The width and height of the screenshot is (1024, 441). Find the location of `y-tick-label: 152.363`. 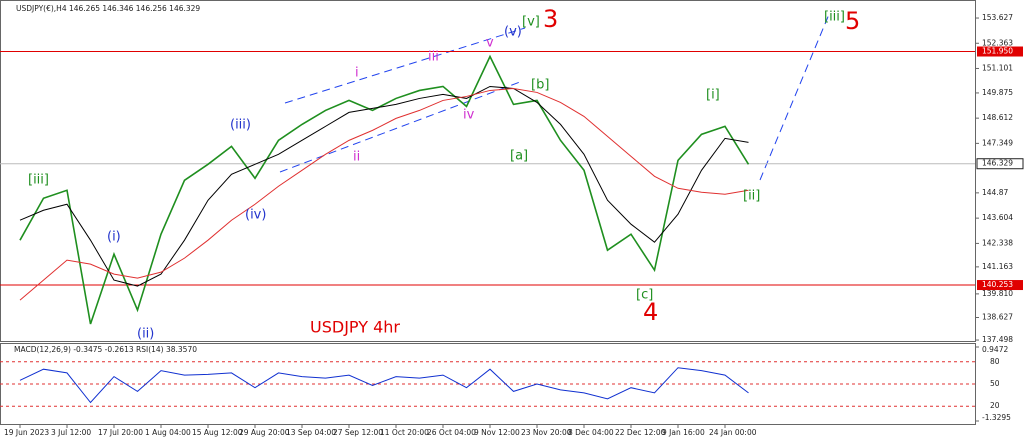

y-tick-label: 152.363 is located at coordinates (997, 42).